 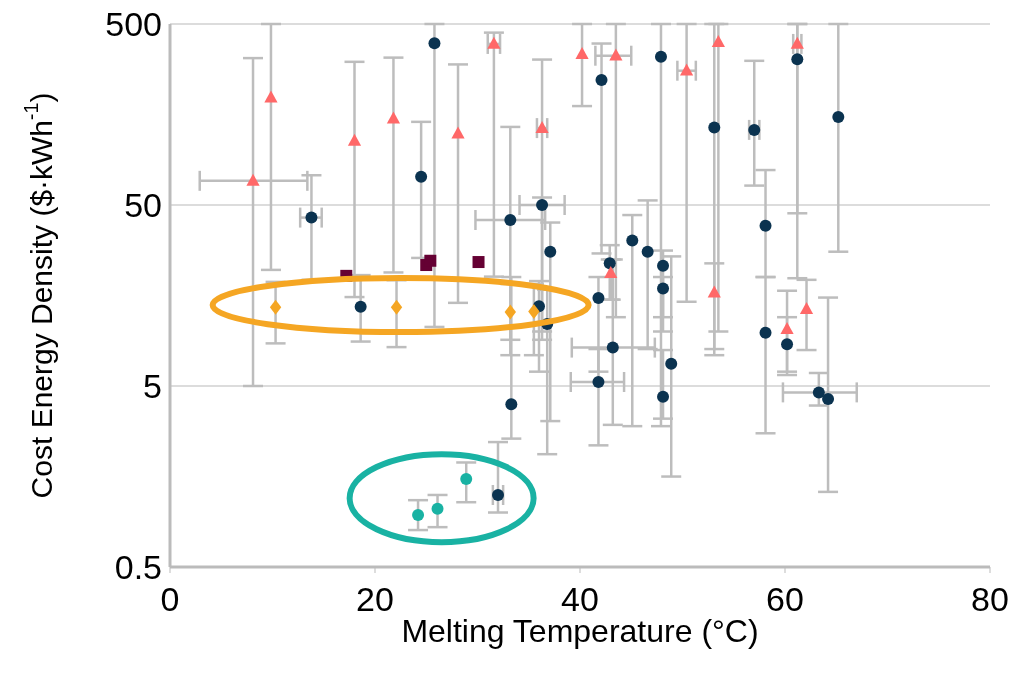 What do you see at coordinates (375, 599) in the screenshot?
I see `x-tick-label: 20` at bounding box center [375, 599].